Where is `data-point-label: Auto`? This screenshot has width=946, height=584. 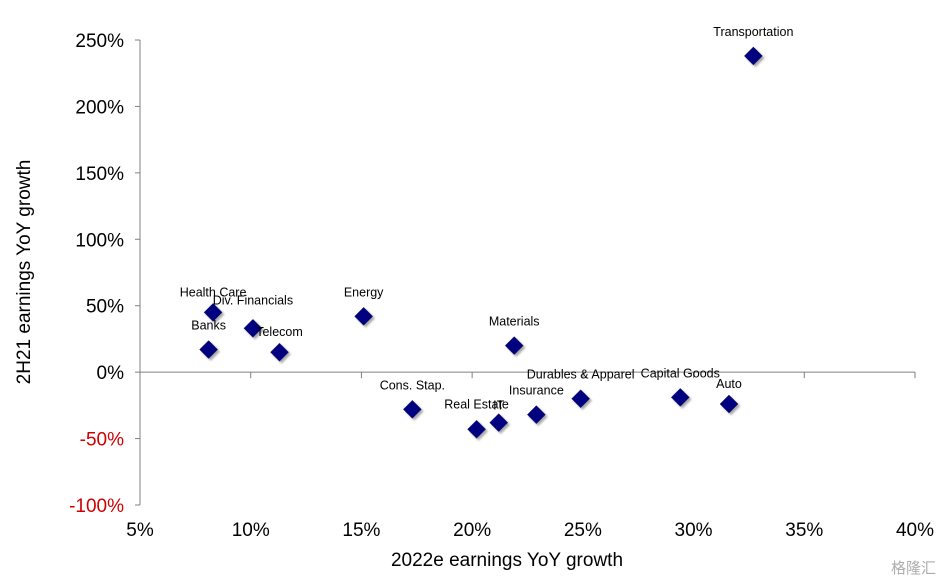 data-point-label: Auto is located at coordinates (729, 384).